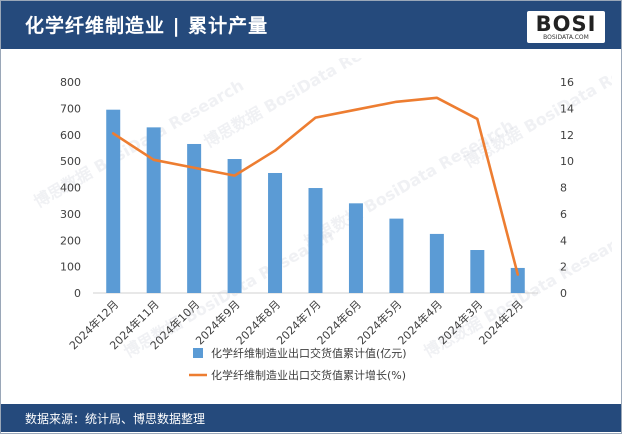  Describe the element at coordinates (70, 267) in the screenshot. I see `y-left-tick-label: 100` at that location.